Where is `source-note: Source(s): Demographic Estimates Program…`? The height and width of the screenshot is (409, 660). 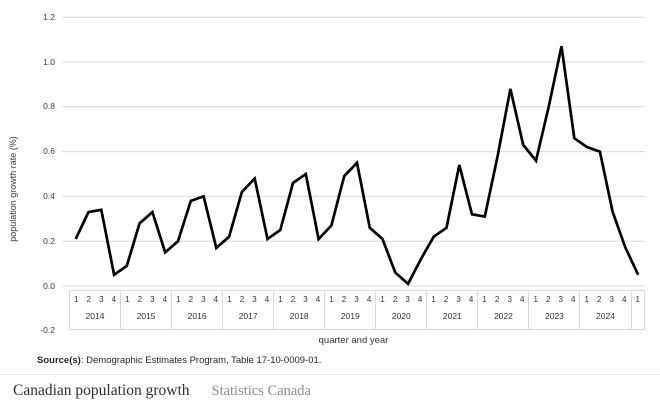
source-note: Source(s): Demographic Estimates Program… is located at coordinates (179, 360).